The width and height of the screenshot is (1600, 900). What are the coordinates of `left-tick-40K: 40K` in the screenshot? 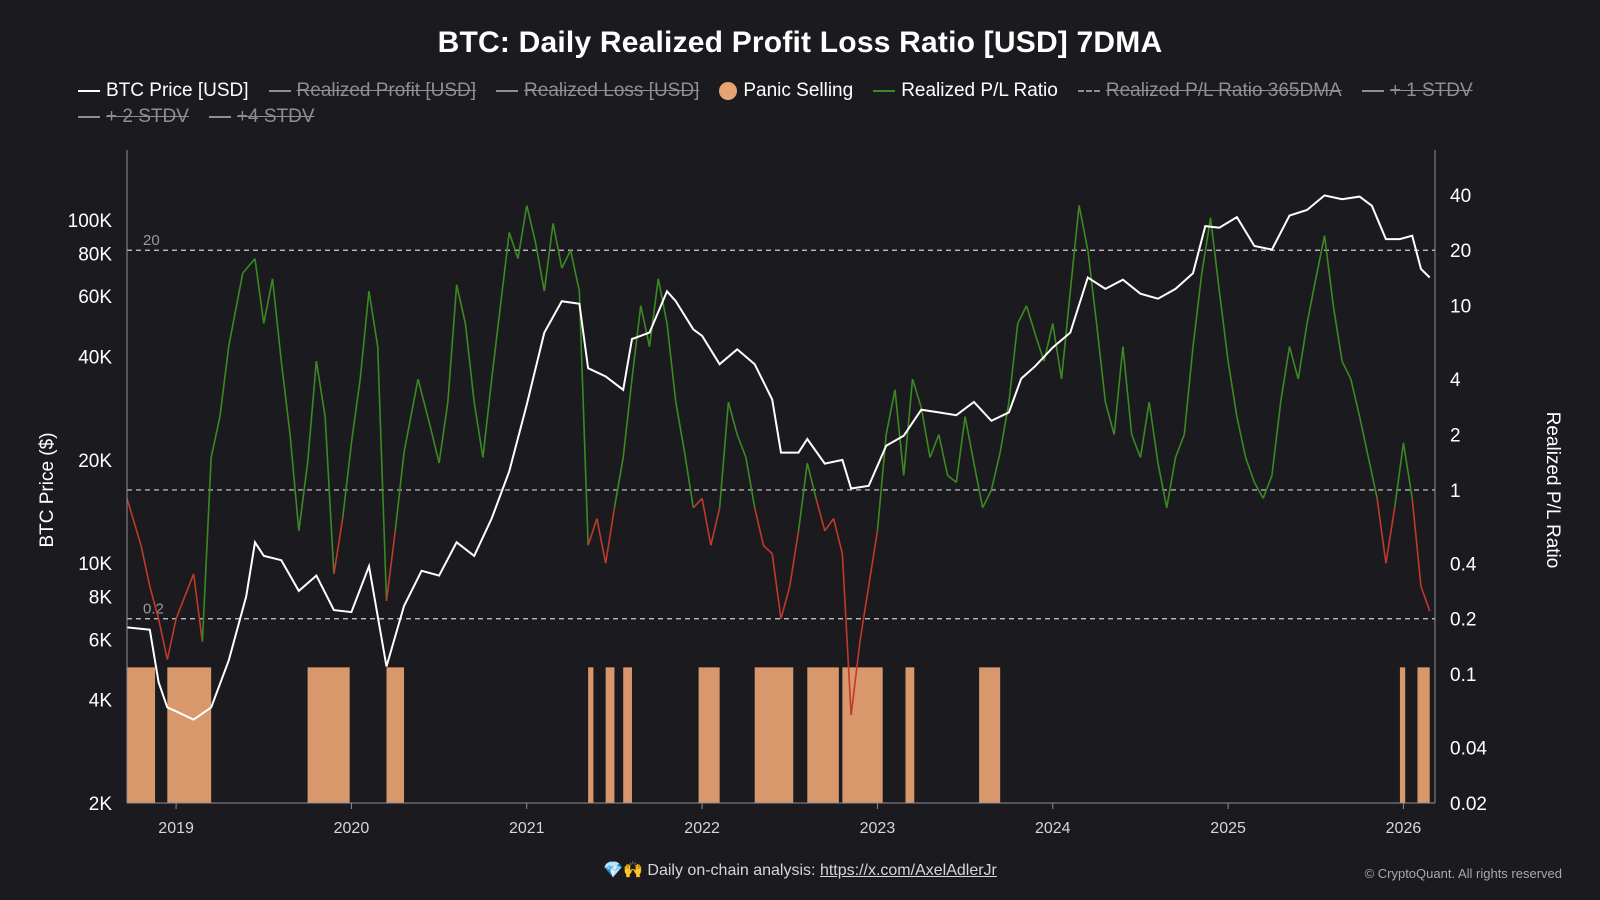 It's located at (95, 358).